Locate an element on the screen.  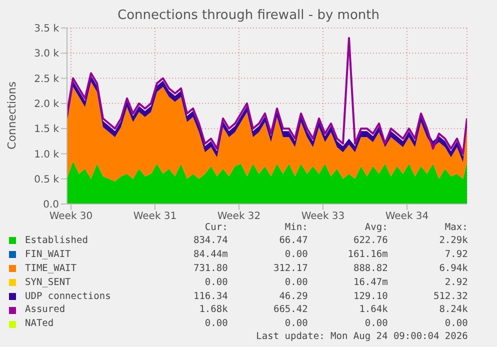
y-tick-label: 1.5 k is located at coordinates (47, 130).